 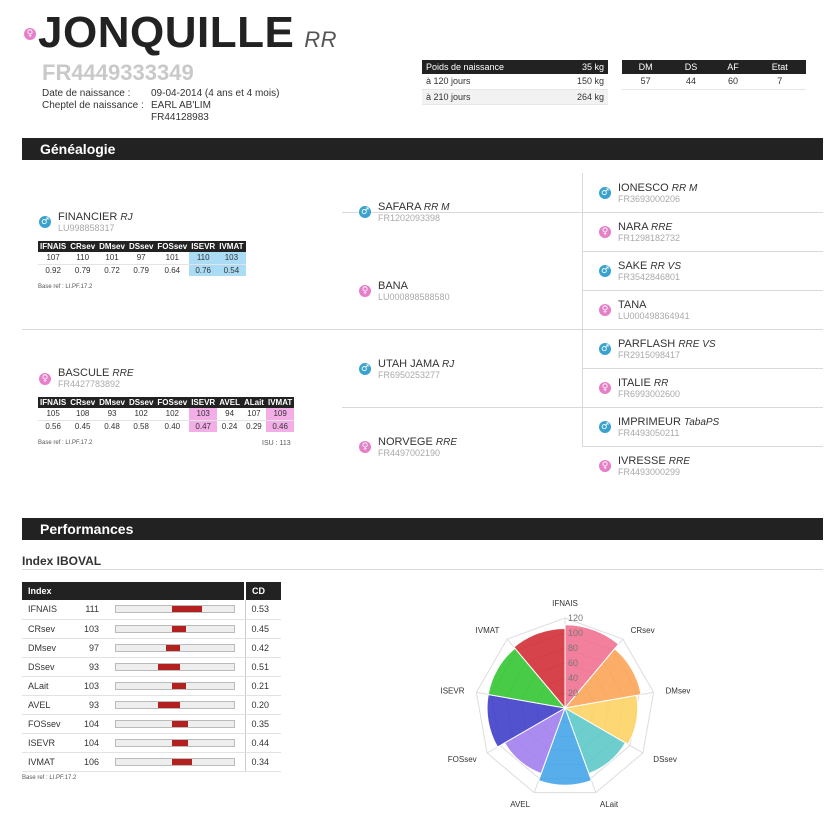 I want to click on weight-label: à 210 jours, so click(x=488, y=97).